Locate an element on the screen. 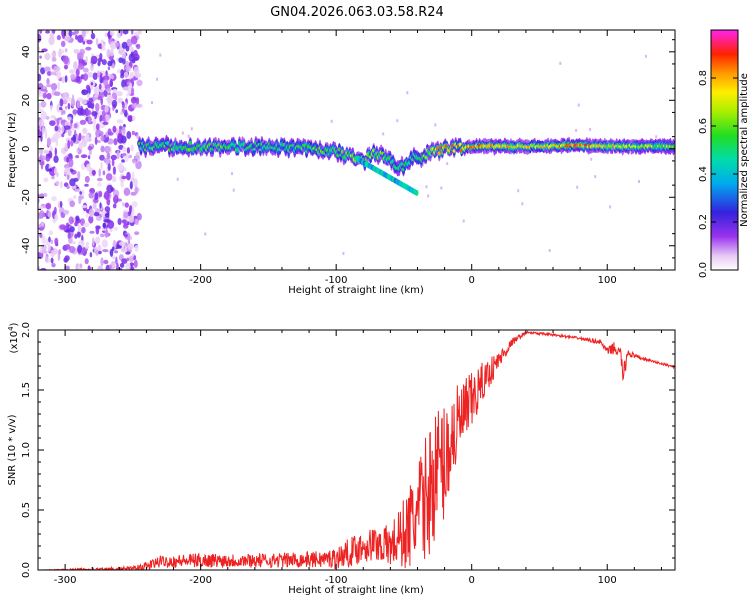 The width and height of the screenshot is (750, 605). ridge-cell is located at coordinates (189, 149).